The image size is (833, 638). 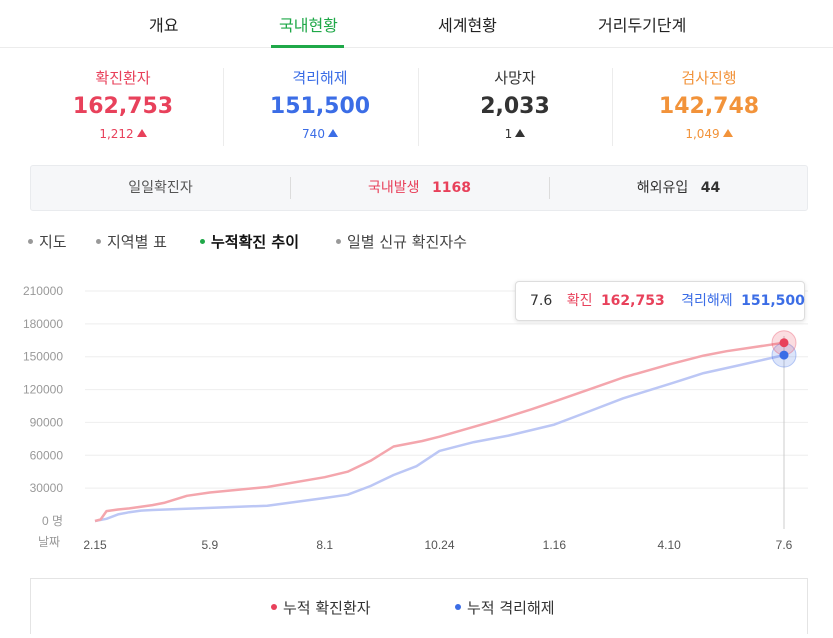 What do you see at coordinates (53, 242) in the screenshot?
I see `subnav-map-label: 지도` at bounding box center [53, 242].